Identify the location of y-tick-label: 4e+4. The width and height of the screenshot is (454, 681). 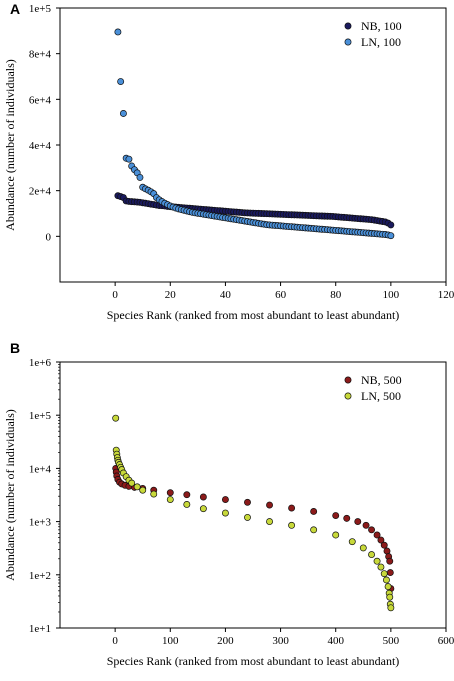
(40, 146).